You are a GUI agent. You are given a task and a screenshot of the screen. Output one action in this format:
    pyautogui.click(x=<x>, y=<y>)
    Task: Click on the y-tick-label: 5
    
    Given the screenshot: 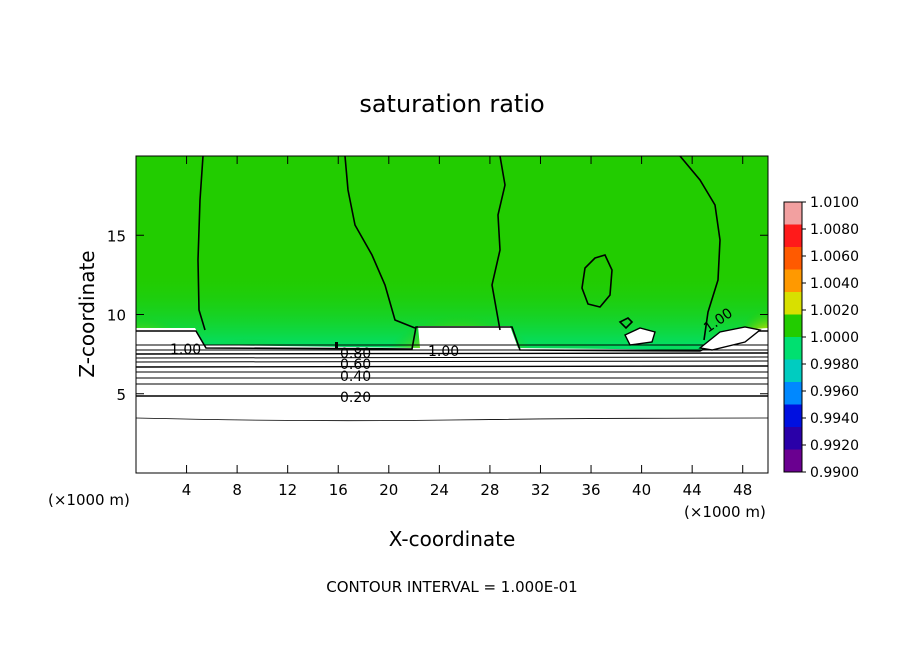 What is the action you would take?
    pyautogui.click(x=121, y=395)
    